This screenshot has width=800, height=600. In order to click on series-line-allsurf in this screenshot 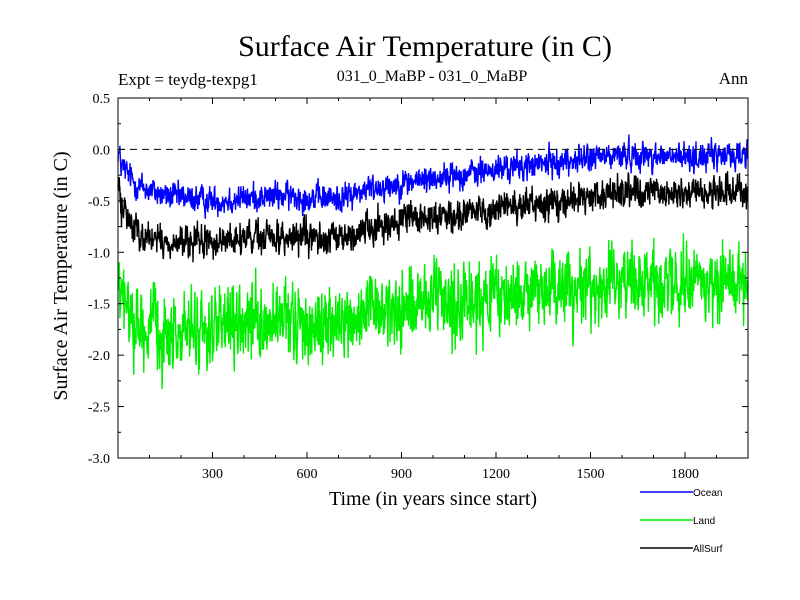, I will do `click(433, 217)`.